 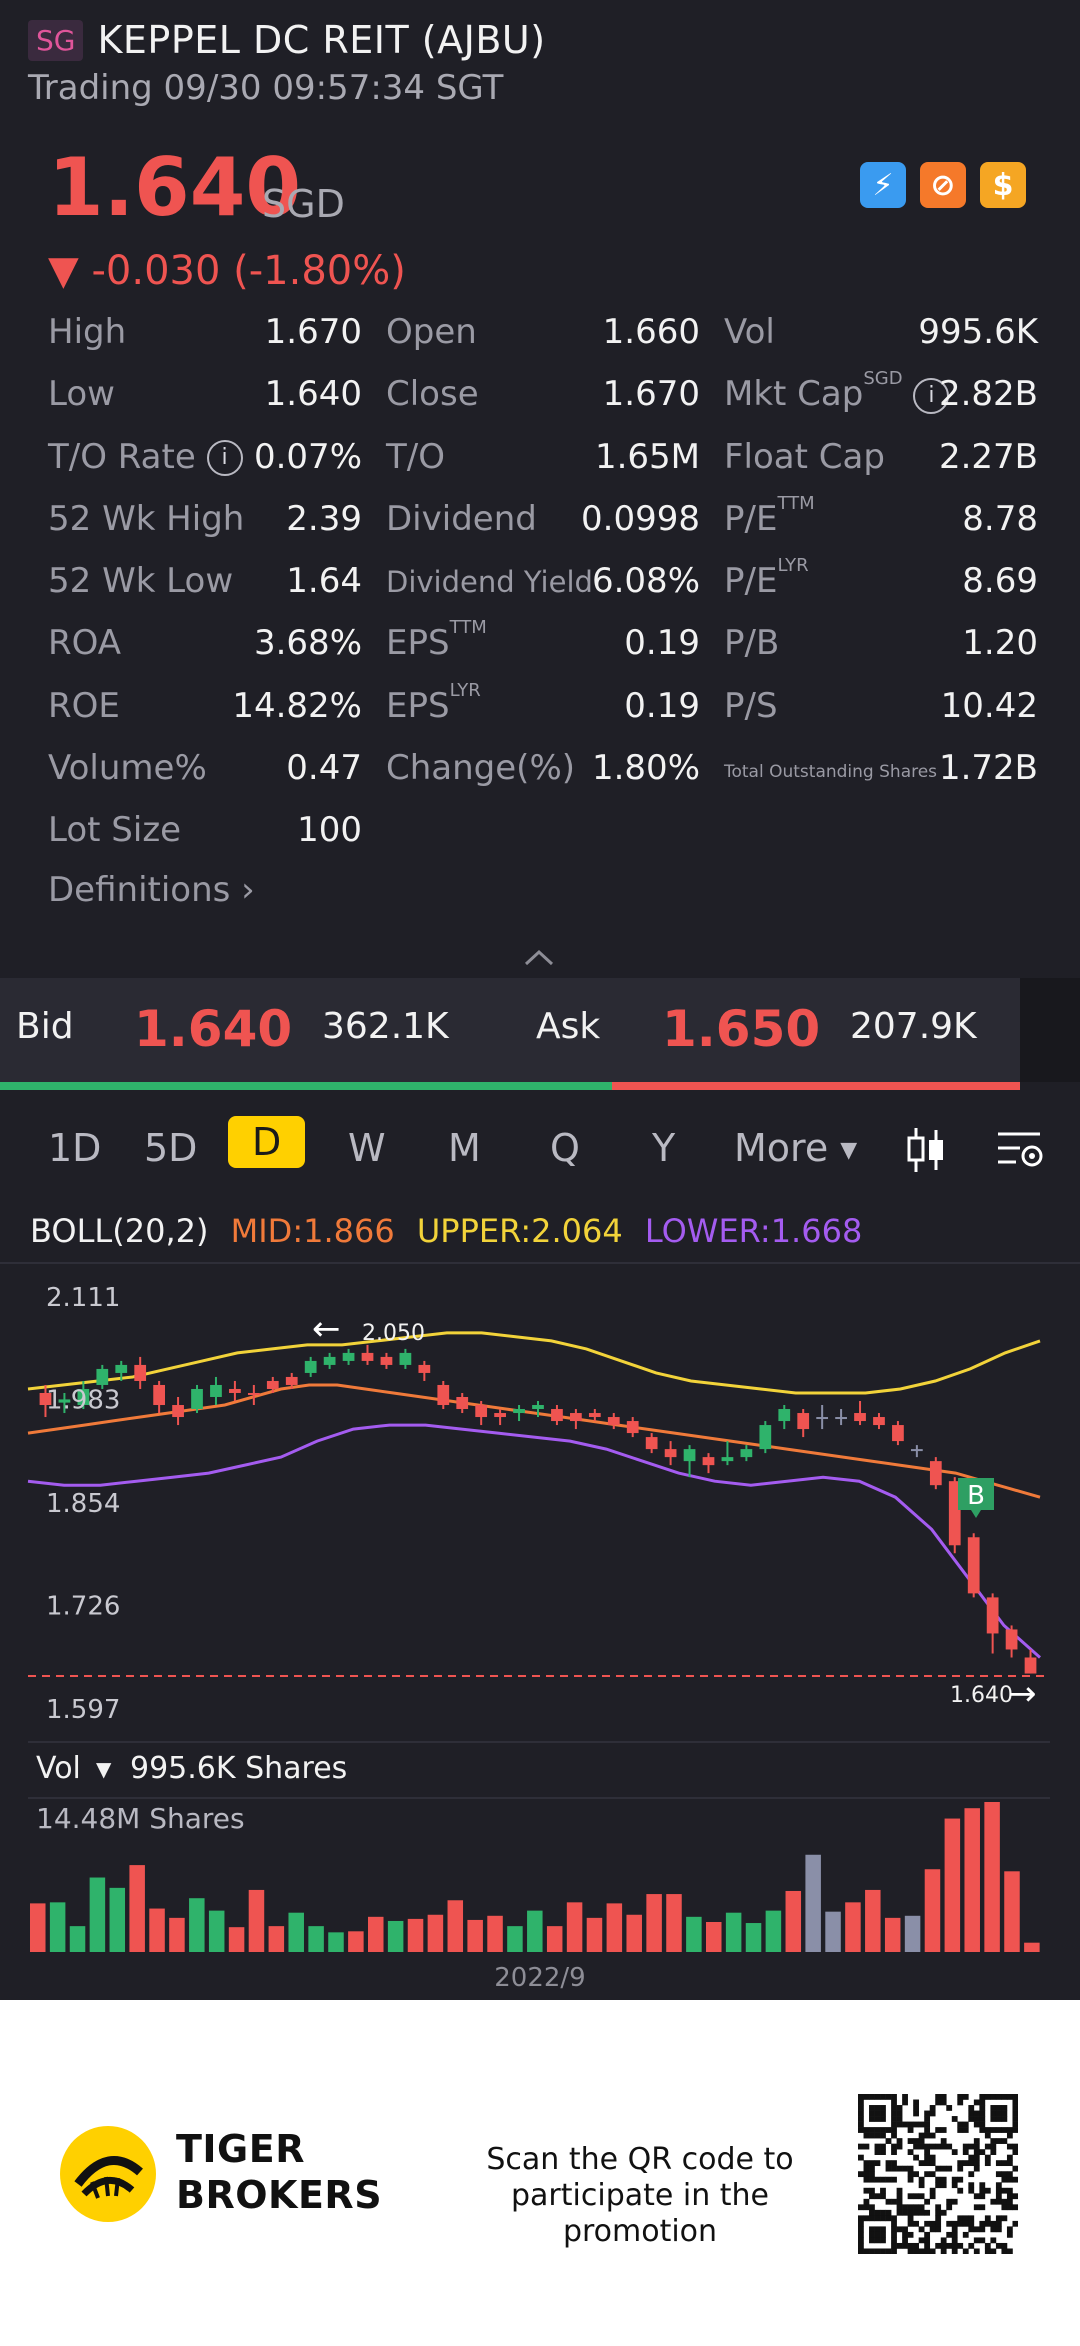 What do you see at coordinates (321, 40) in the screenshot?
I see `stock-title: KEPPEL DC REIT (AJBU)` at bounding box center [321, 40].